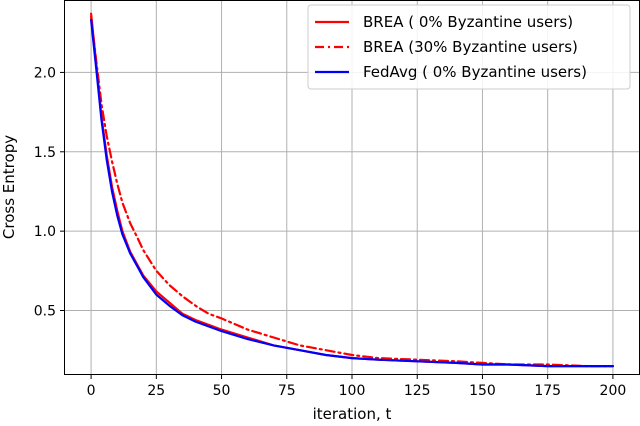  Describe the element at coordinates (417, 391) in the screenshot. I see `x-tick-label: 125` at that location.